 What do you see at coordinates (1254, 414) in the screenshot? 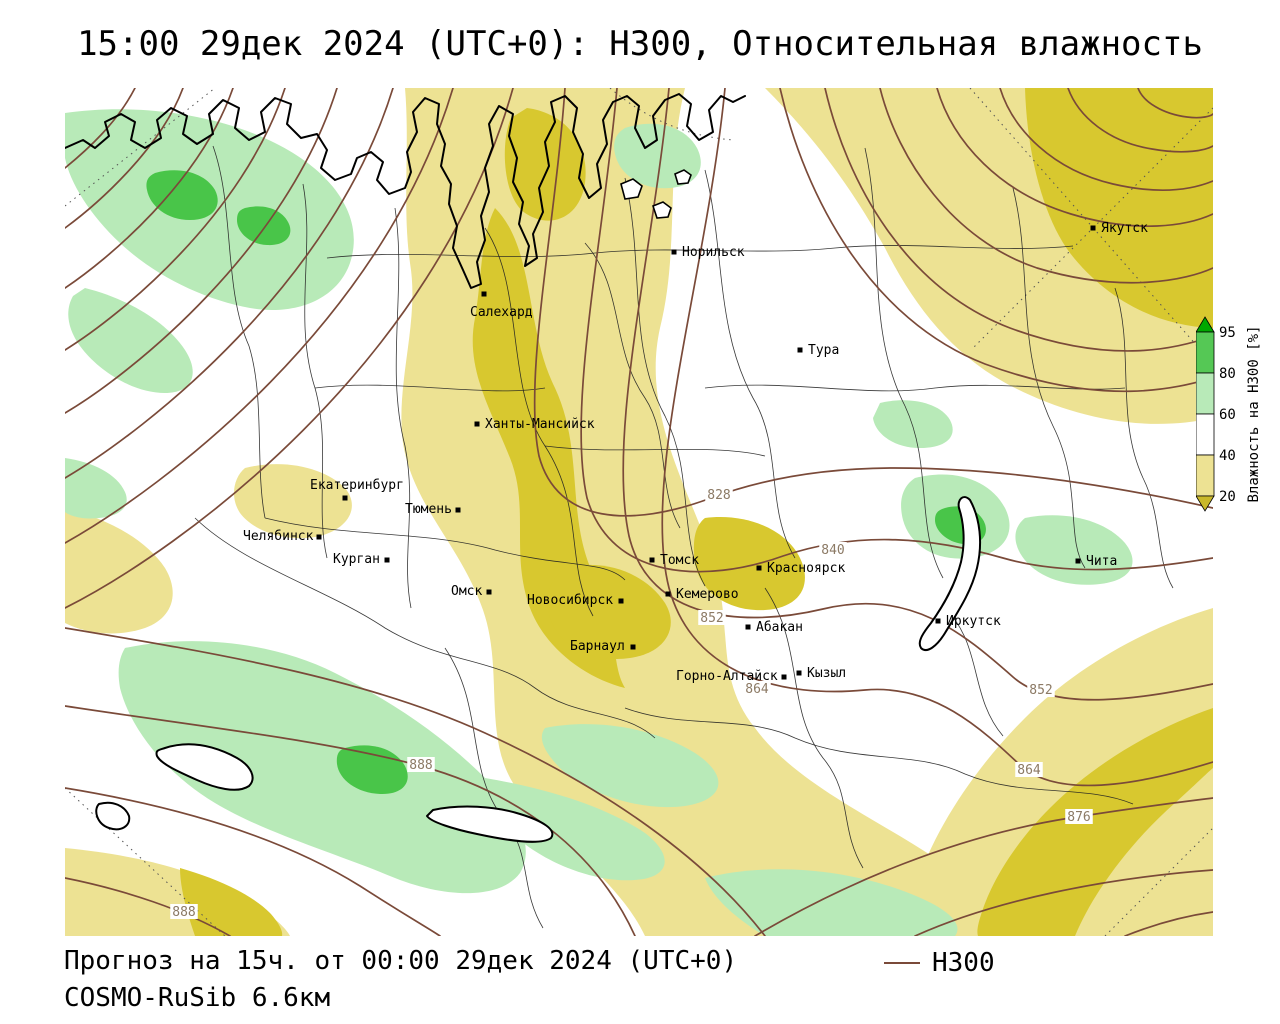
I see `colorbar-title: Влажность на H300 [%]` at bounding box center [1254, 414].